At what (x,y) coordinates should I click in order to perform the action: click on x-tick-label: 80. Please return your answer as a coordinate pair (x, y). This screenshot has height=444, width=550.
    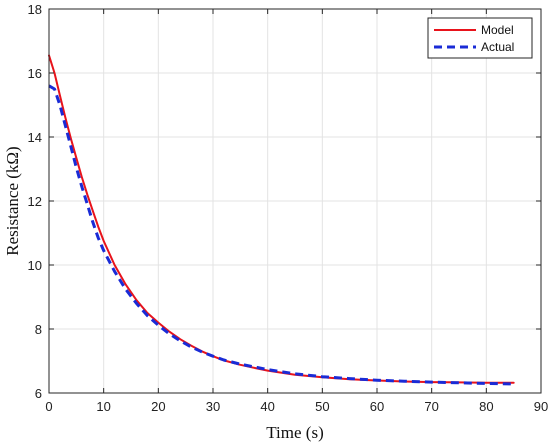
    Looking at the image, I should click on (486, 406).